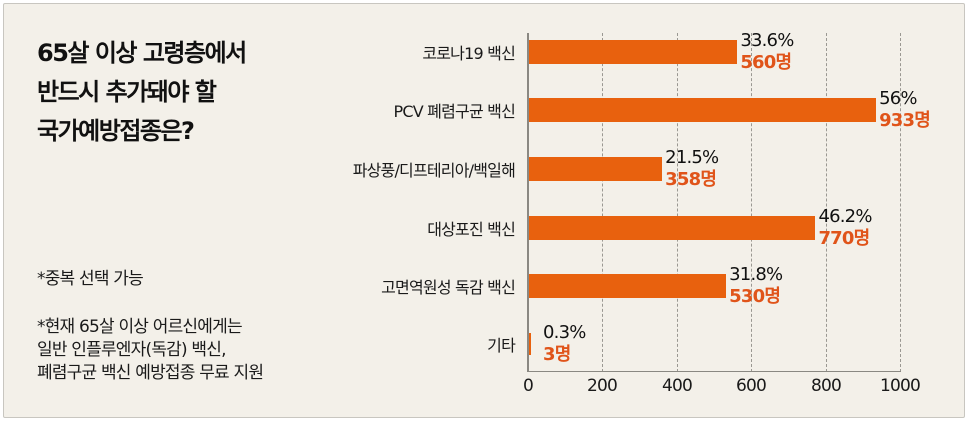 The height and width of the screenshot is (425, 970). Describe the element at coordinates (90, 279) in the screenshot. I see `note-multiple-choice: *중복 선택 가능` at that location.